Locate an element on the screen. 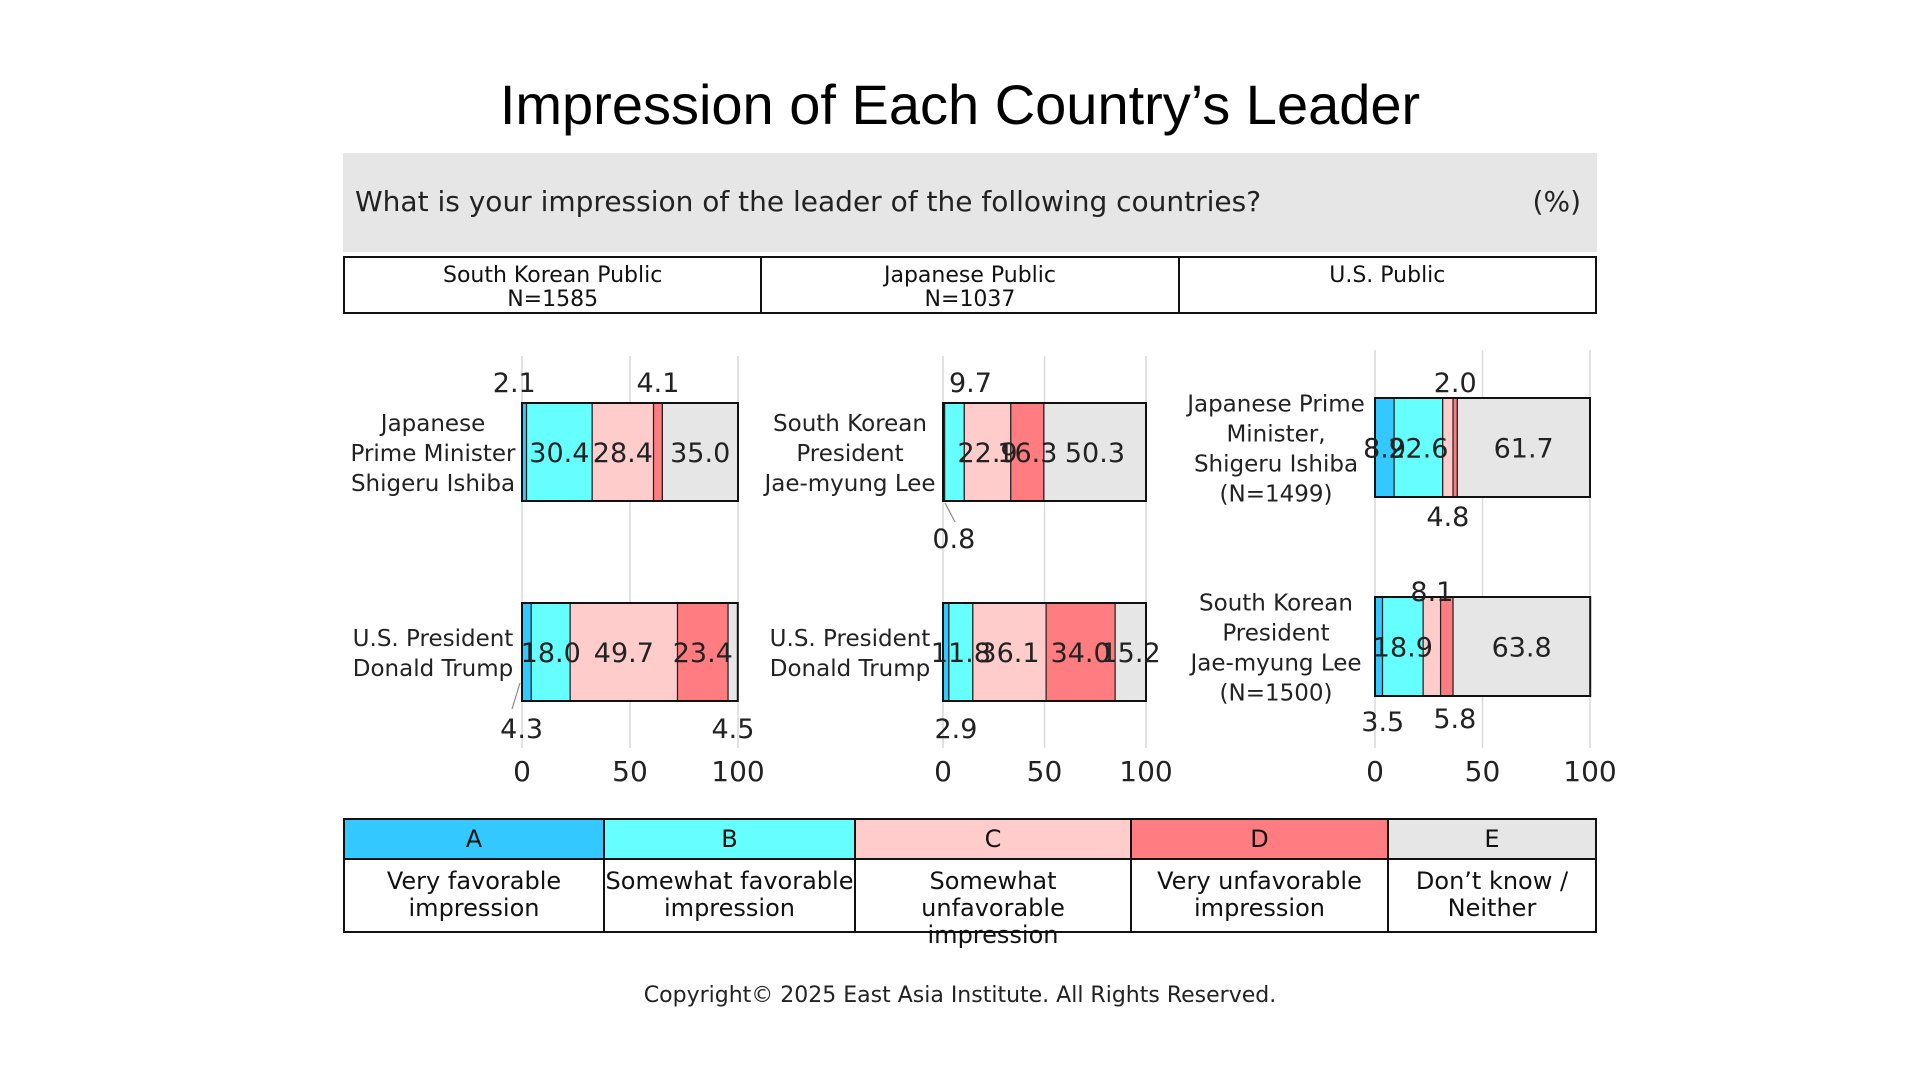  data-label: 18.0 is located at coordinates (551, 653).